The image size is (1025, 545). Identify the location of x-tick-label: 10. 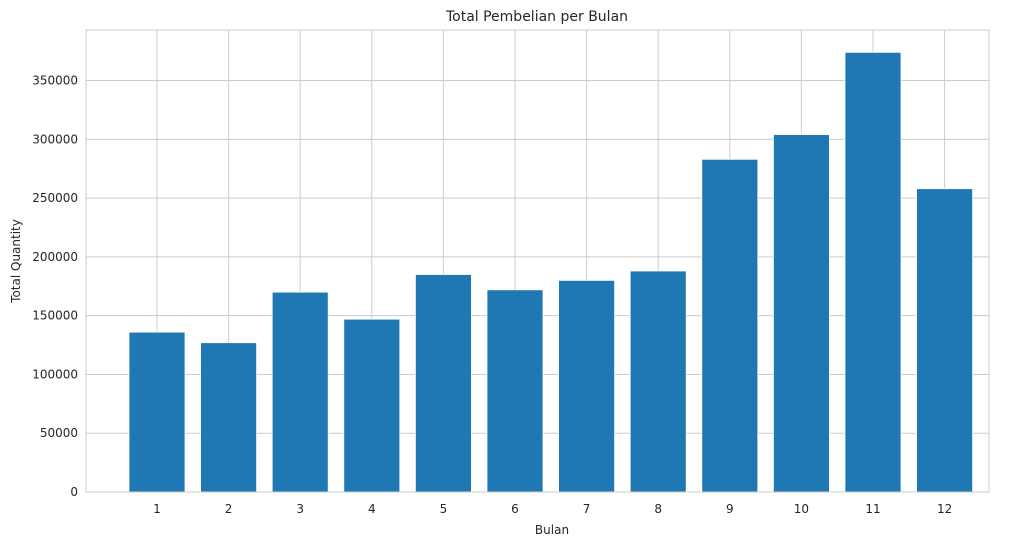
(801, 509).